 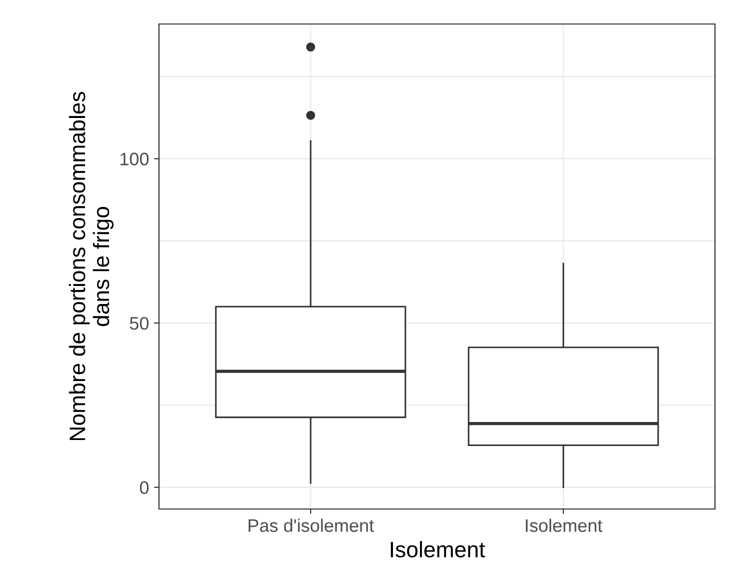 What do you see at coordinates (91, 266) in the screenshot?
I see `y-axis-title: Nombre de portions consommables dans le frigo` at bounding box center [91, 266].